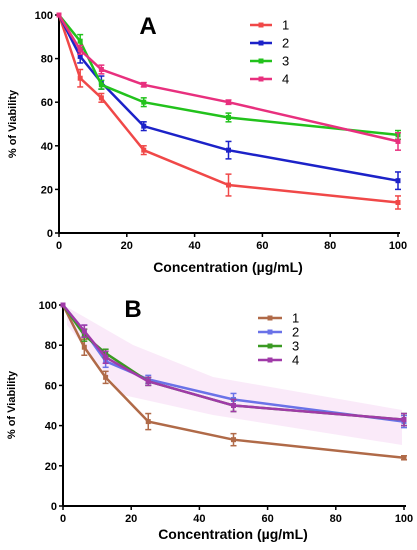  Describe the element at coordinates (132, 309) in the screenshot. I see `panel-label: B` at that location.